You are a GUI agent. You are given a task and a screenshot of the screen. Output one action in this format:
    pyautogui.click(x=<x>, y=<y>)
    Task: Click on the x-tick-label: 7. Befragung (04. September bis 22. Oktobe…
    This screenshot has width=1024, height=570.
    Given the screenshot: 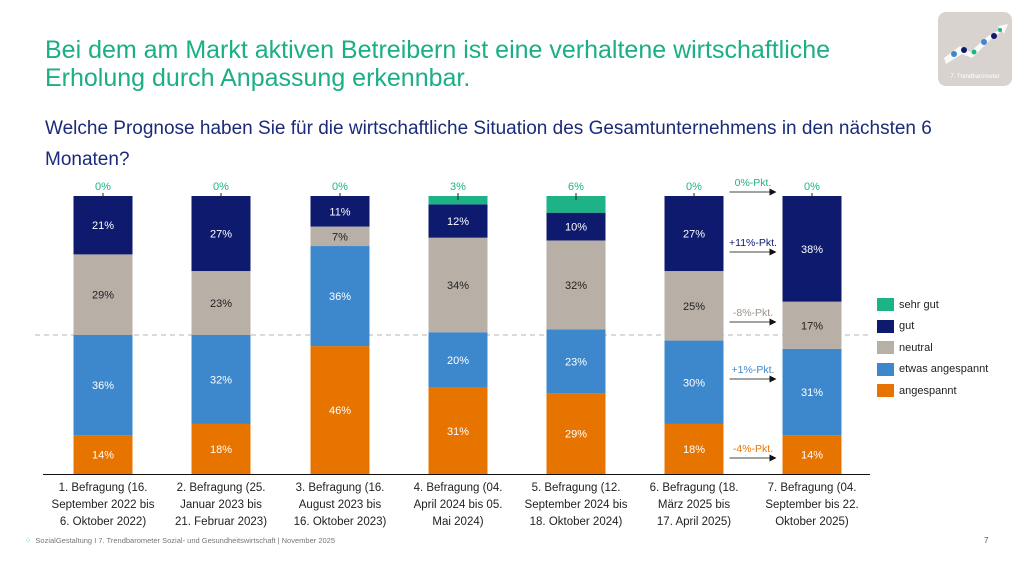 What is the action you would take?
    pyautogui.click(x=812, y=505)
    